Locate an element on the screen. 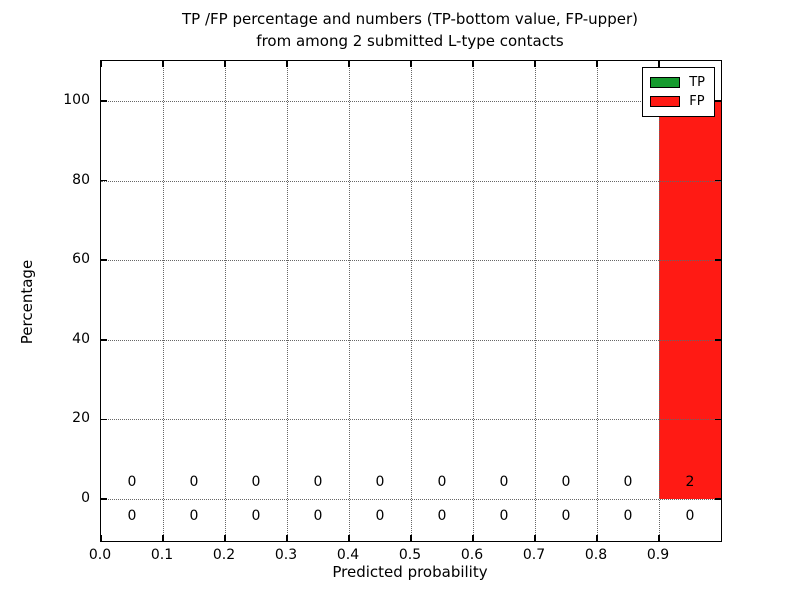 Image resolution: width=800 pixels, height=600 pixels. legend-item-tp: TP is located at coordinates (677, 82).